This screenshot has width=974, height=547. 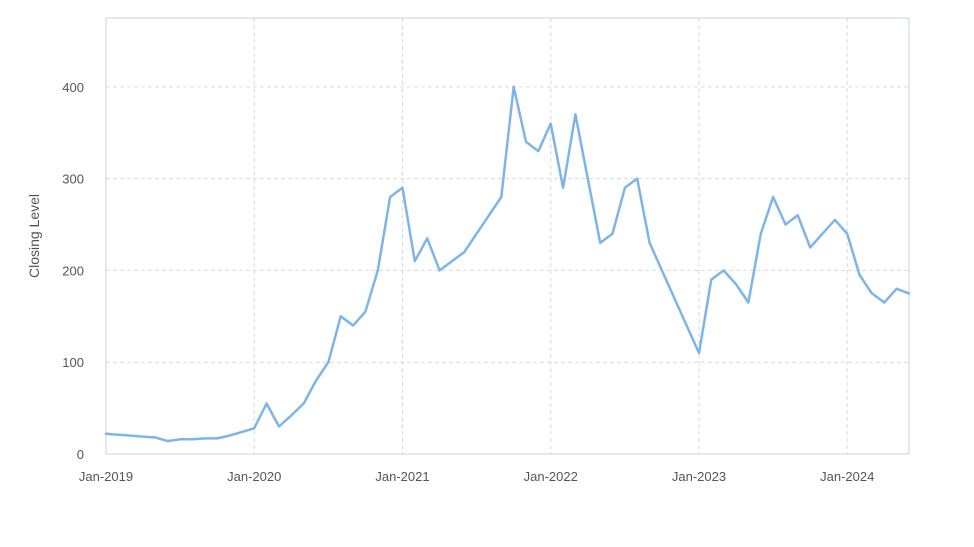 I want to click on y-tick-label: 100, so click(x=73, y=362).